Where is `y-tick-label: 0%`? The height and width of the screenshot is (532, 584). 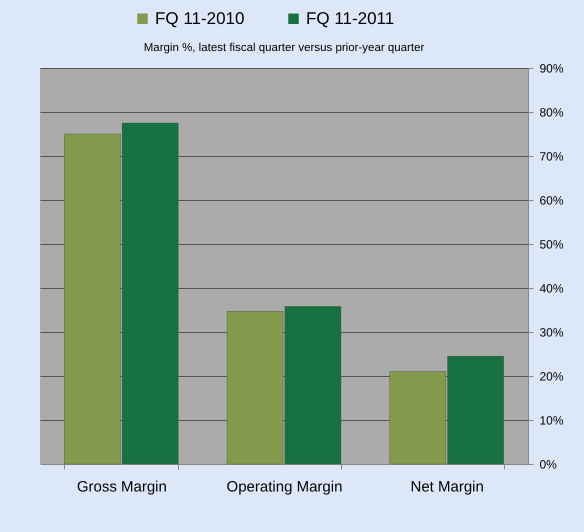 y-tick-label: 0% is located at coordinates (549, 465).